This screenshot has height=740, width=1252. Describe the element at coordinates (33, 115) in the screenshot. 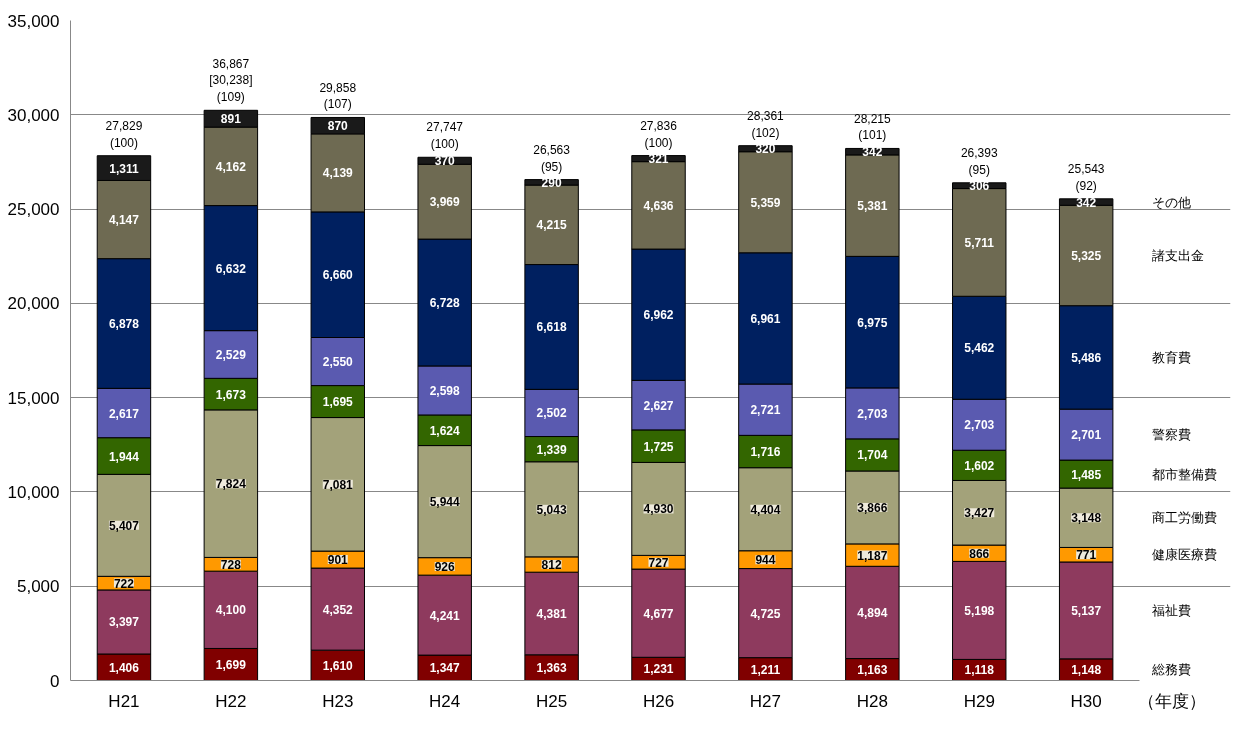

I see `y-tick-label: 30,000` at that location.